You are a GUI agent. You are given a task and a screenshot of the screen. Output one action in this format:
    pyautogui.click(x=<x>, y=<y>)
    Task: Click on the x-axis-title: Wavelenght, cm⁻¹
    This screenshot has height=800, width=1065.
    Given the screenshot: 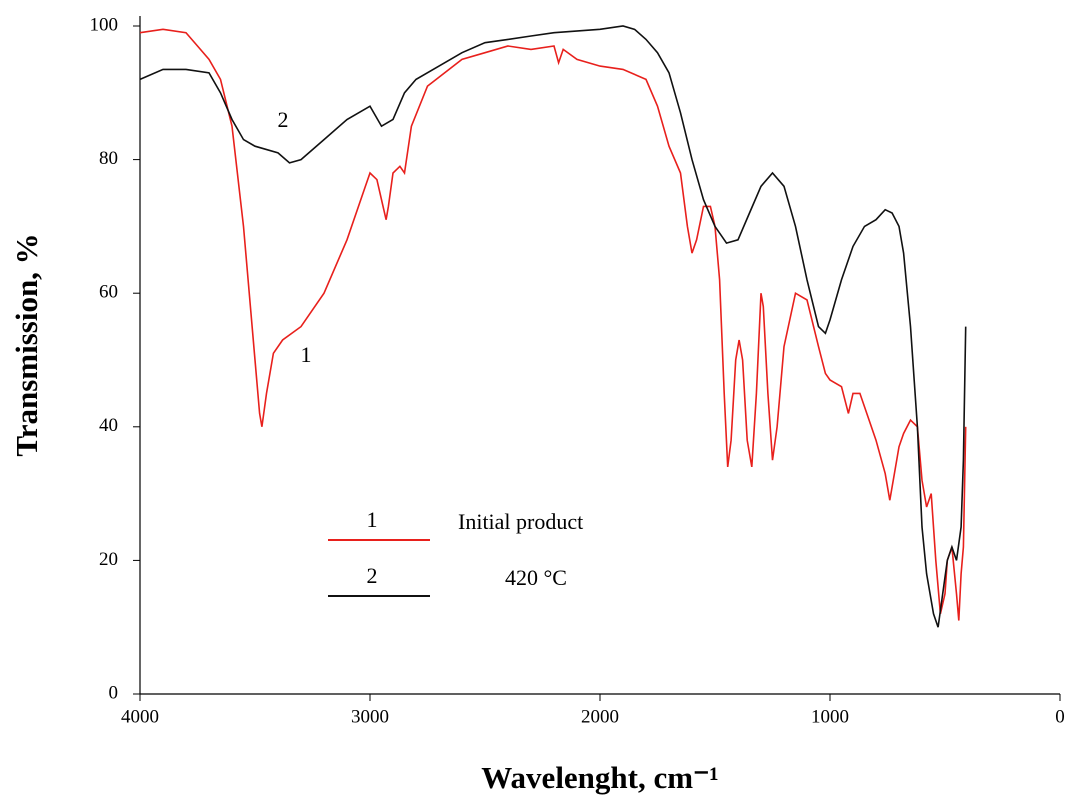 What is the action you would take?
    pyautogui.click(x=599, y=777)
    